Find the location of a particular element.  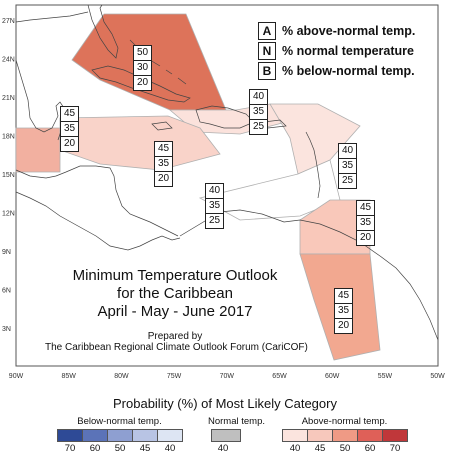

key-code-b: B is located at coordinates (267, 71).